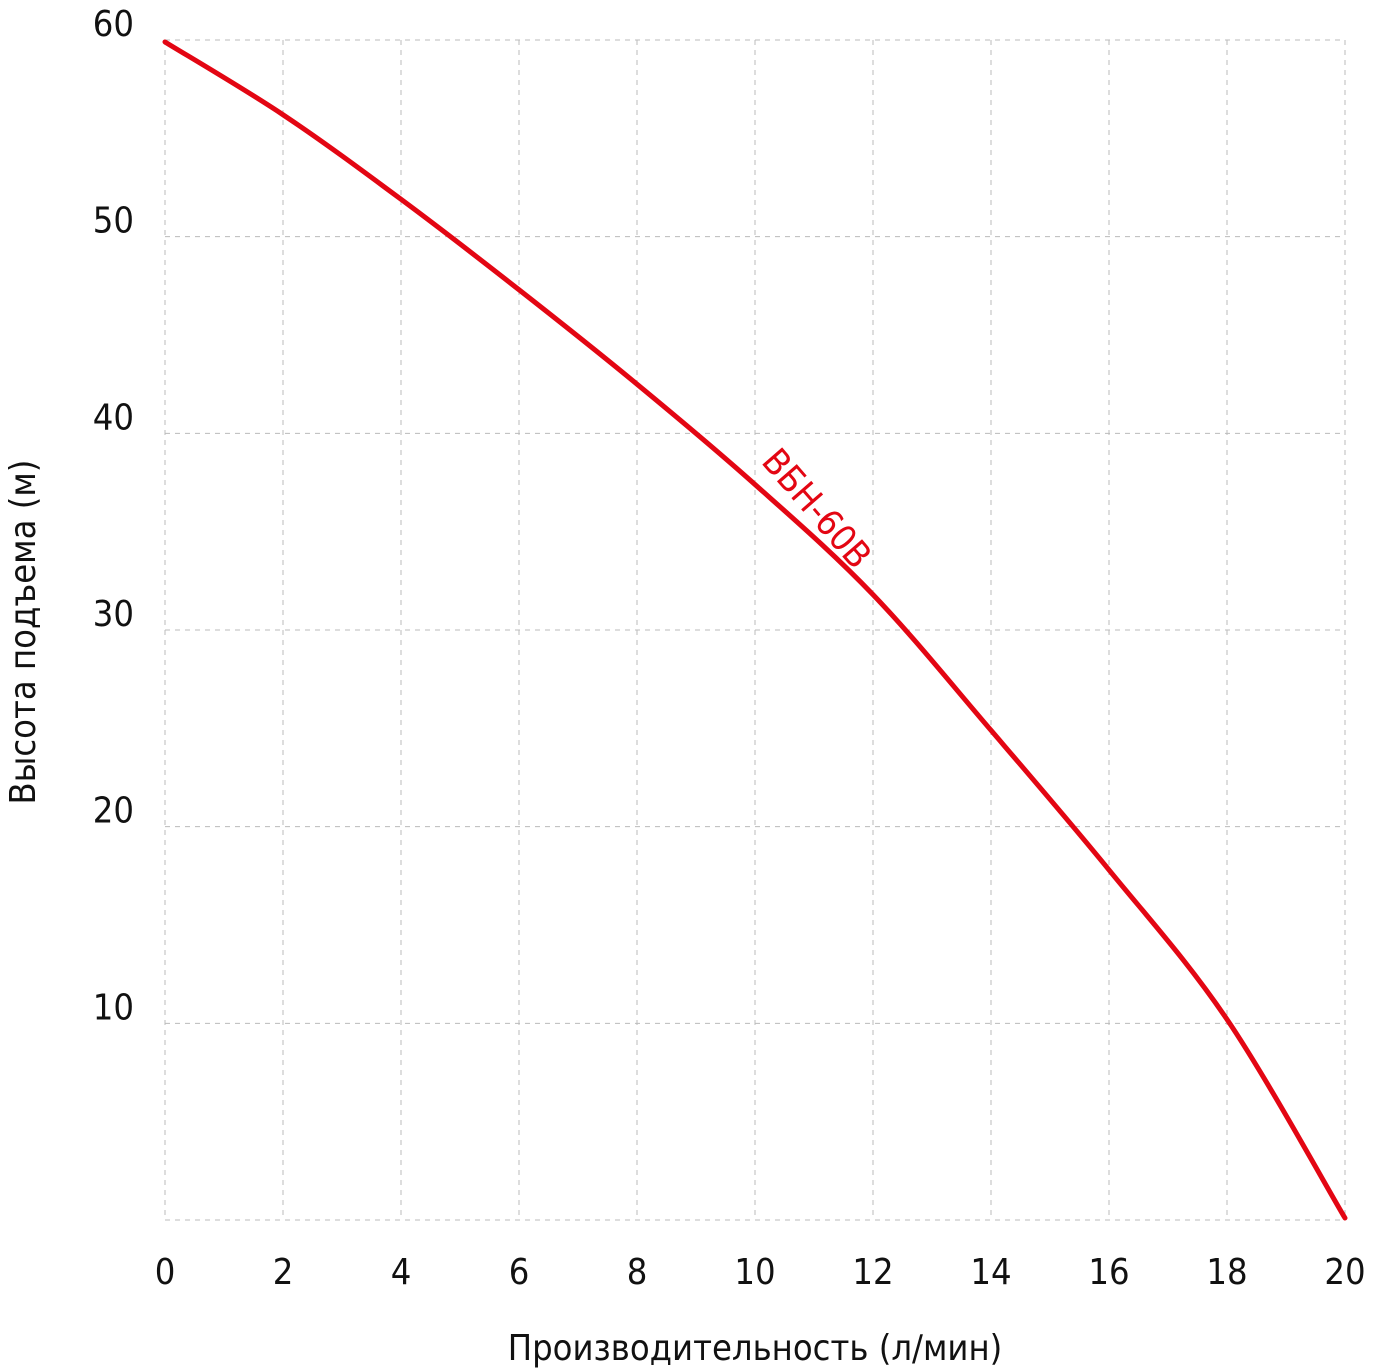 The height and width of the screenshot is (1372, 1388). Describe the element at coordinates (113, 811) in the screenshot. I see `y-tick-label: 20` at that location.